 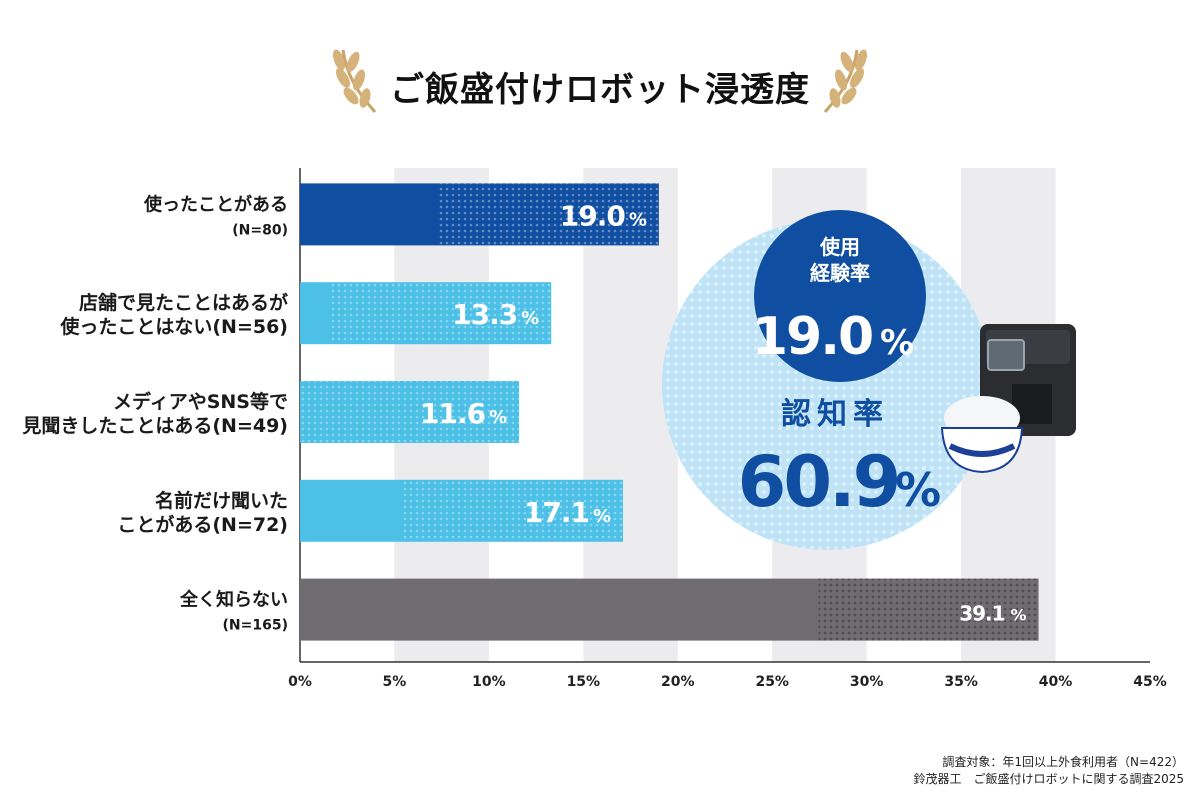 I want to click on bar-value-label: 39.1, so click(x=981, y=614).